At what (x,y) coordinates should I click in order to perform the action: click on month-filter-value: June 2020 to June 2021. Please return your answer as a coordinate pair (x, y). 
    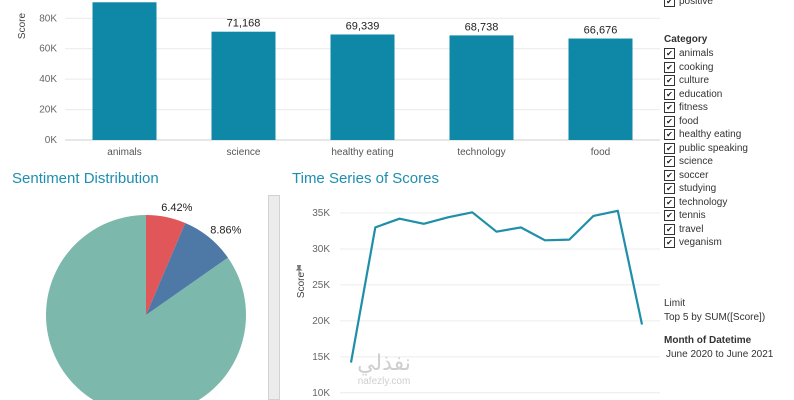
    Looking at the image, I should click on (720, 354).